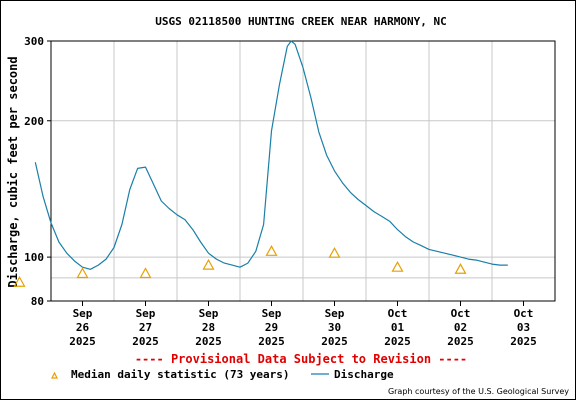 The image size is (576, 401). I want to click on y-tick-label: 100, so click(34, 257).